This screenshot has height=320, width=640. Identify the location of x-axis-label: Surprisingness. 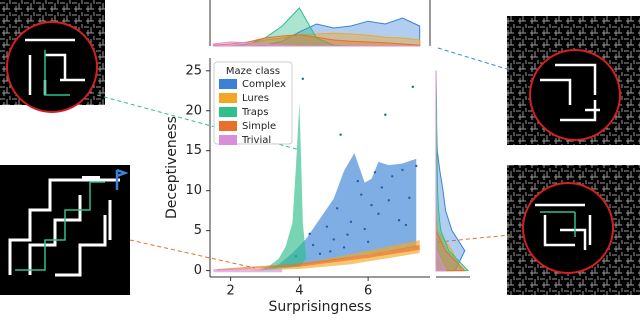
(319, 307).